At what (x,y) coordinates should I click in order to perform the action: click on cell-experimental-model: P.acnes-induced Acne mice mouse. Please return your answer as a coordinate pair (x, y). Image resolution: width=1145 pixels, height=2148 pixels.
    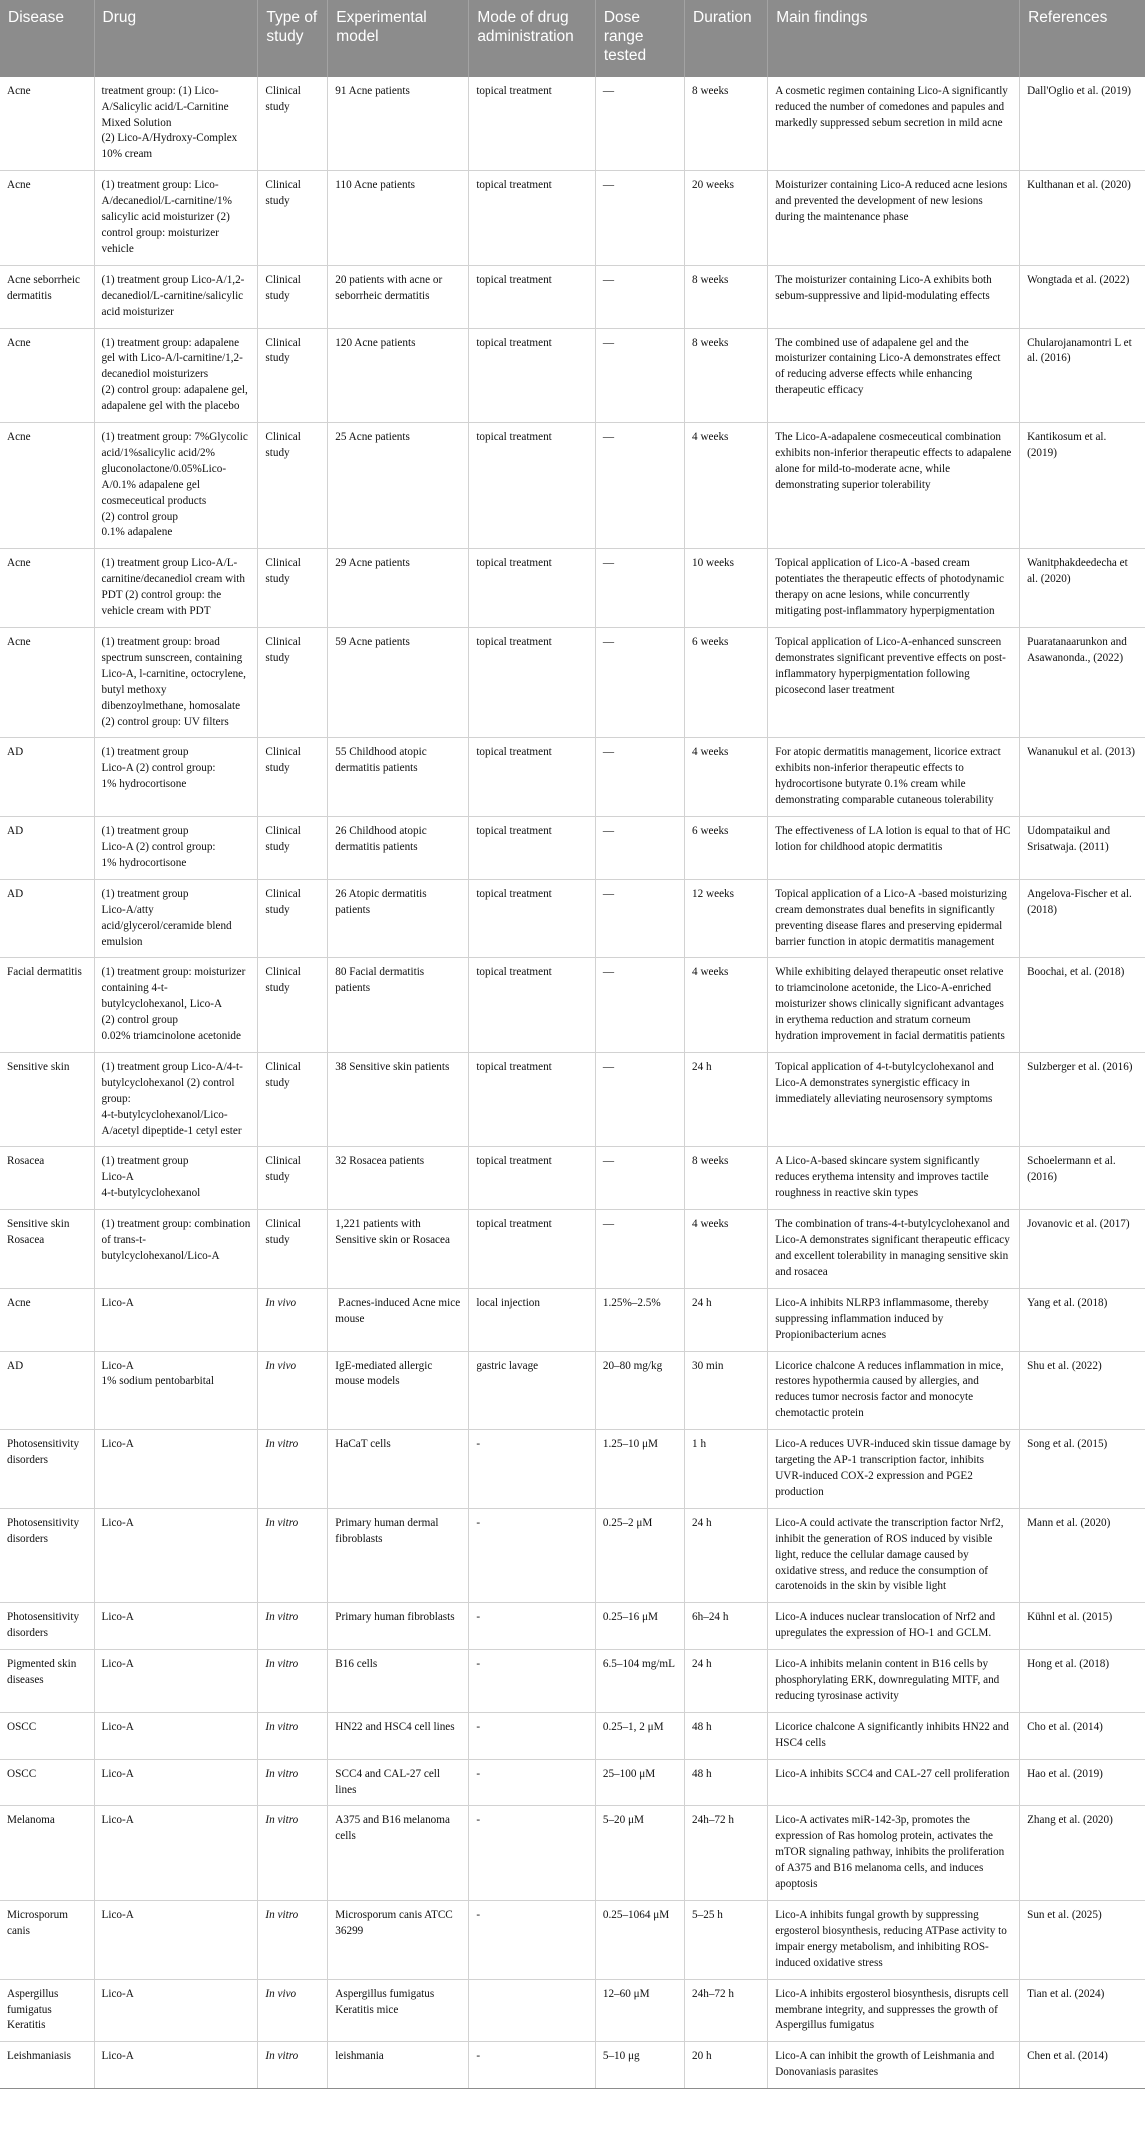
    Looking at the image, I should click on (398, 1320).